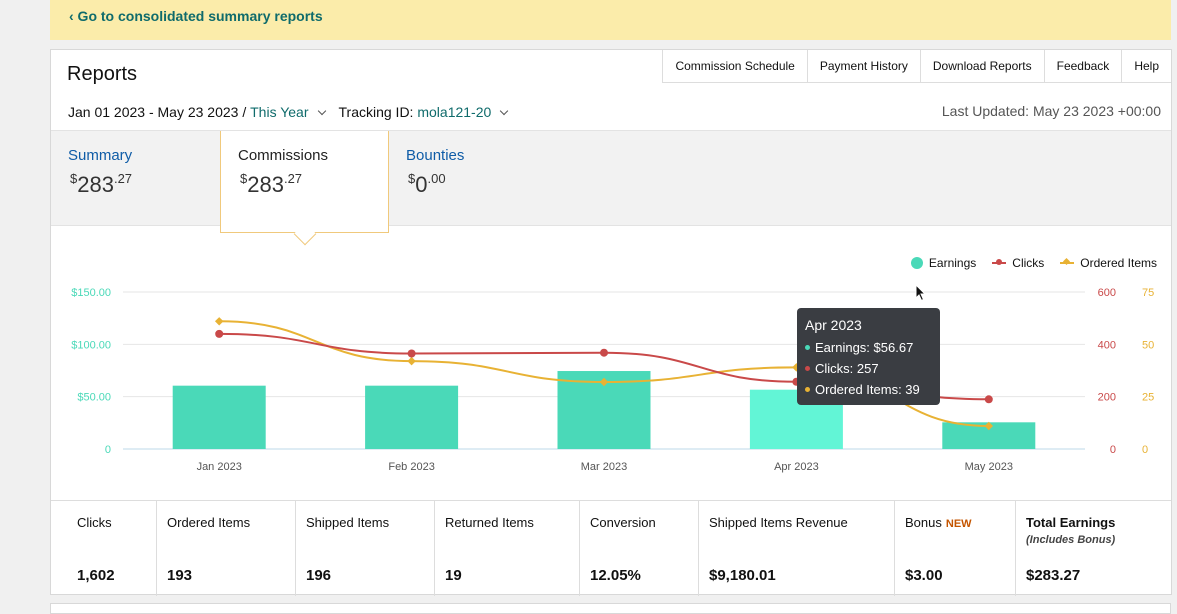 The image size is (1177, 614). I want to click on new-badge: NEW, so click(958, 524).